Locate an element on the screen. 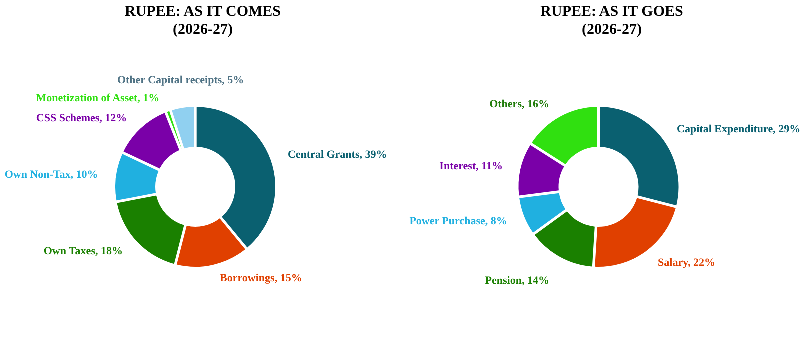 The image size is (800, 348). slice-label: CSS Schemes, 12% is located at coordinates (82, 118).